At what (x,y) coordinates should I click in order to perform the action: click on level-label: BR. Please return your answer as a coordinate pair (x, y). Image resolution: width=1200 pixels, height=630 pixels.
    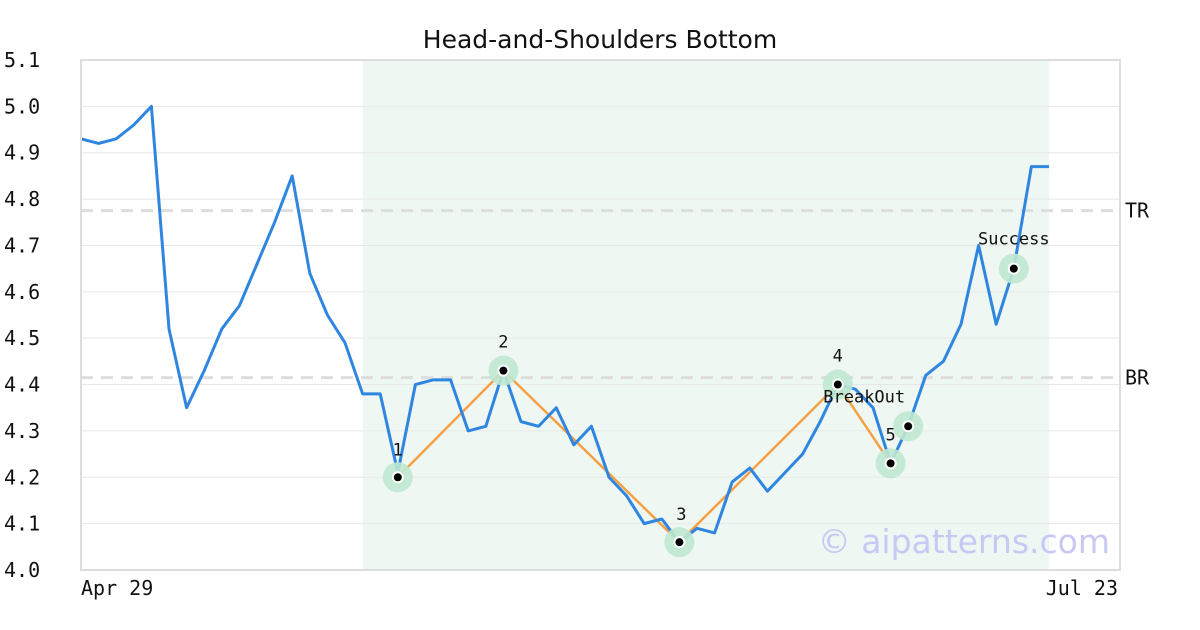
    Looking at the image, I should click on (1137, 378).